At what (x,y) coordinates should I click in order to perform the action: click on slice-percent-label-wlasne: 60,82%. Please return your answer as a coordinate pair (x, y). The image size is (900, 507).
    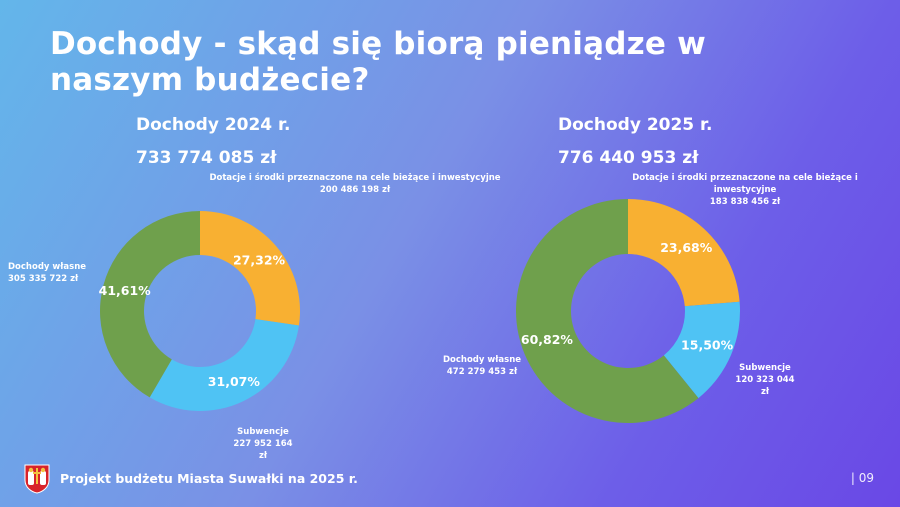
    Looking at the image, I should click on (547, 339).